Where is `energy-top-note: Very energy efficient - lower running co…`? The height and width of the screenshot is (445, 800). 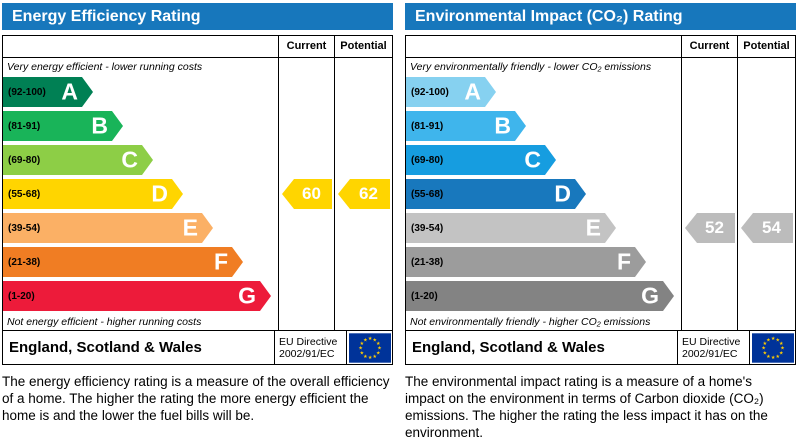
energy-top-note: Very energy efficient - lower running co… is located at coordinates (105, 67).